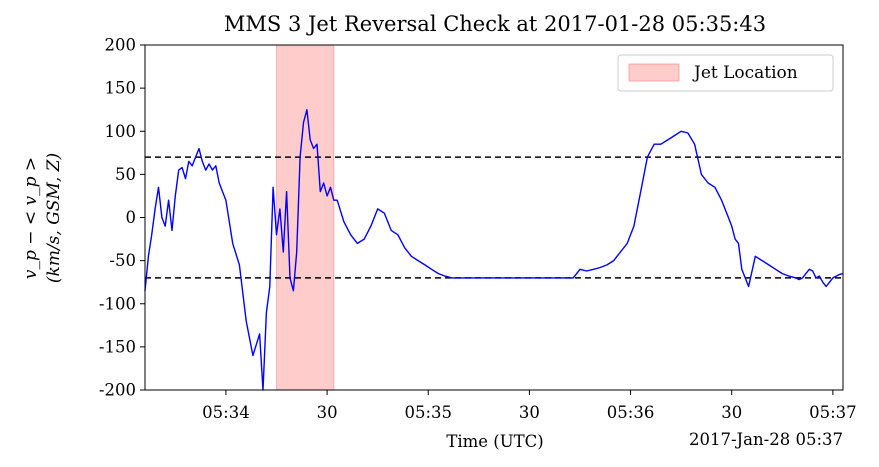 The image size is (879, 467). I want to click on x-axis-offset-label: 2017-Jan-28 05:37, so click(766, 439).